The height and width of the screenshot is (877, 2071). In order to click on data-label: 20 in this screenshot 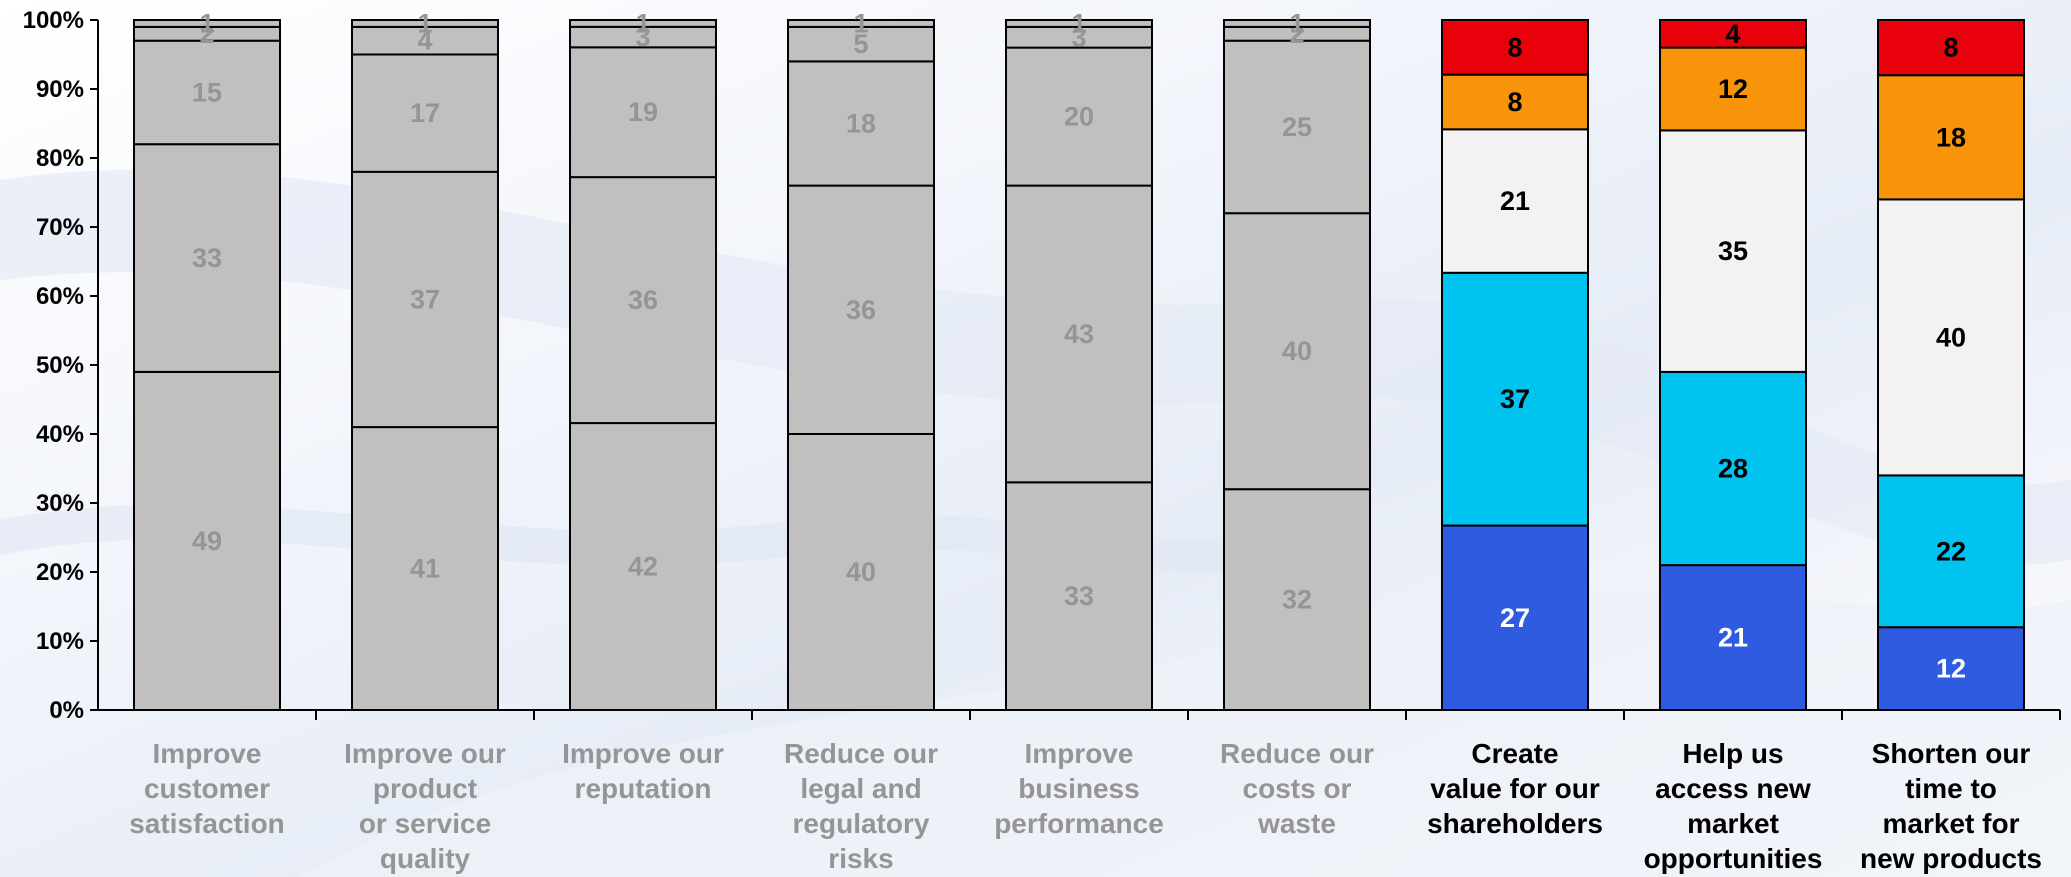, I will do `click(1079, 117)`.